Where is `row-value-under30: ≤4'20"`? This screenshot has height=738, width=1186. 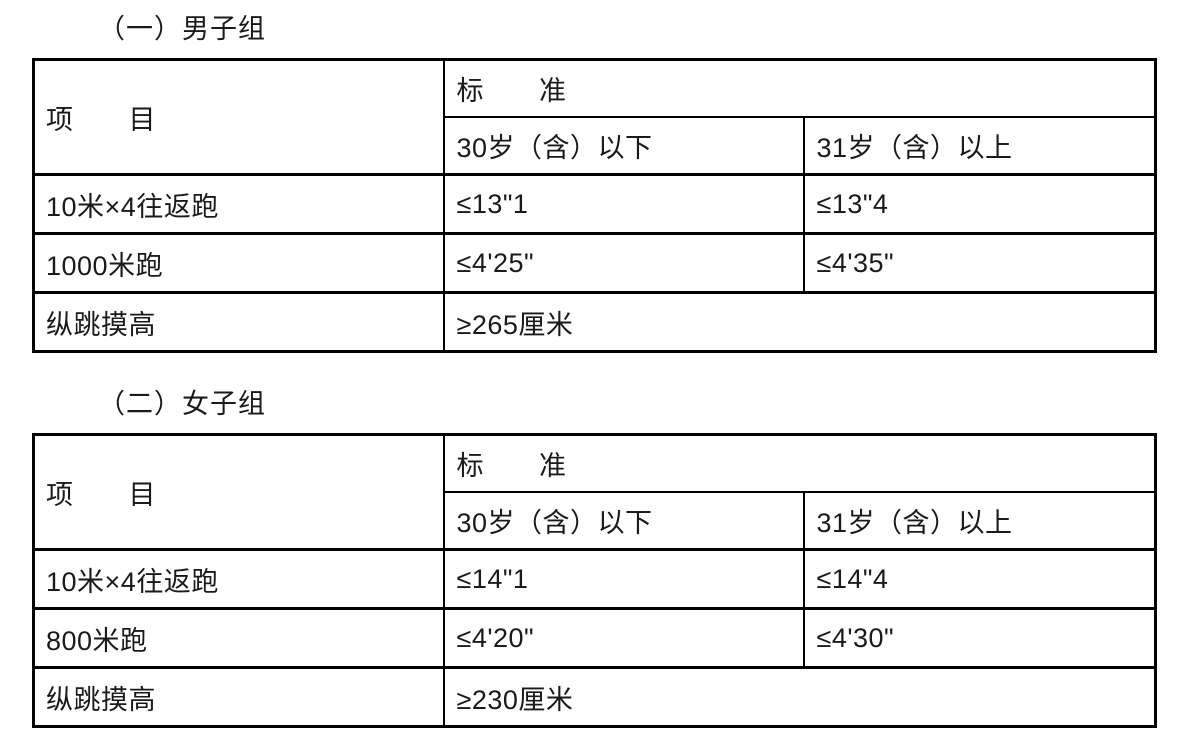 row-value-under30: ≤4'20" is located at coordinates (623, 638).